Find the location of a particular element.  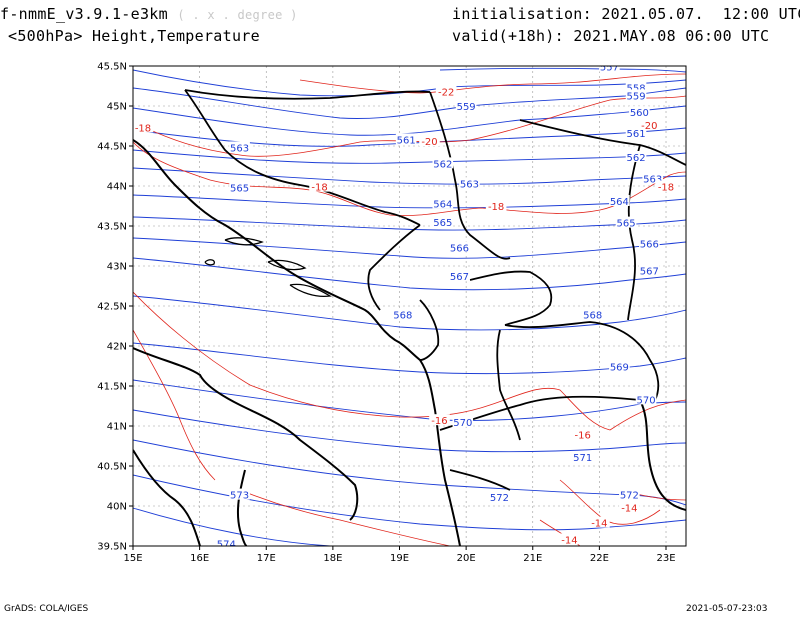

height-contour-label: 560 is located at coordinates (639, 113).